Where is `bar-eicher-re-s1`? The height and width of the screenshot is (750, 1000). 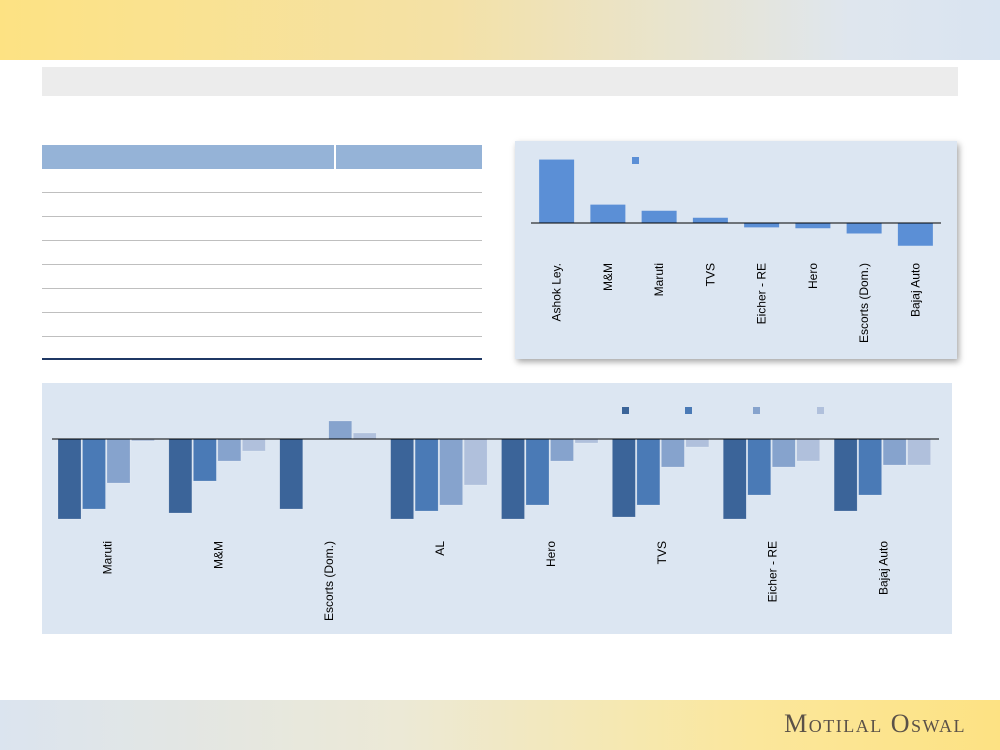
bar-eicher-re-s1 is located at coordinates (735, 479).